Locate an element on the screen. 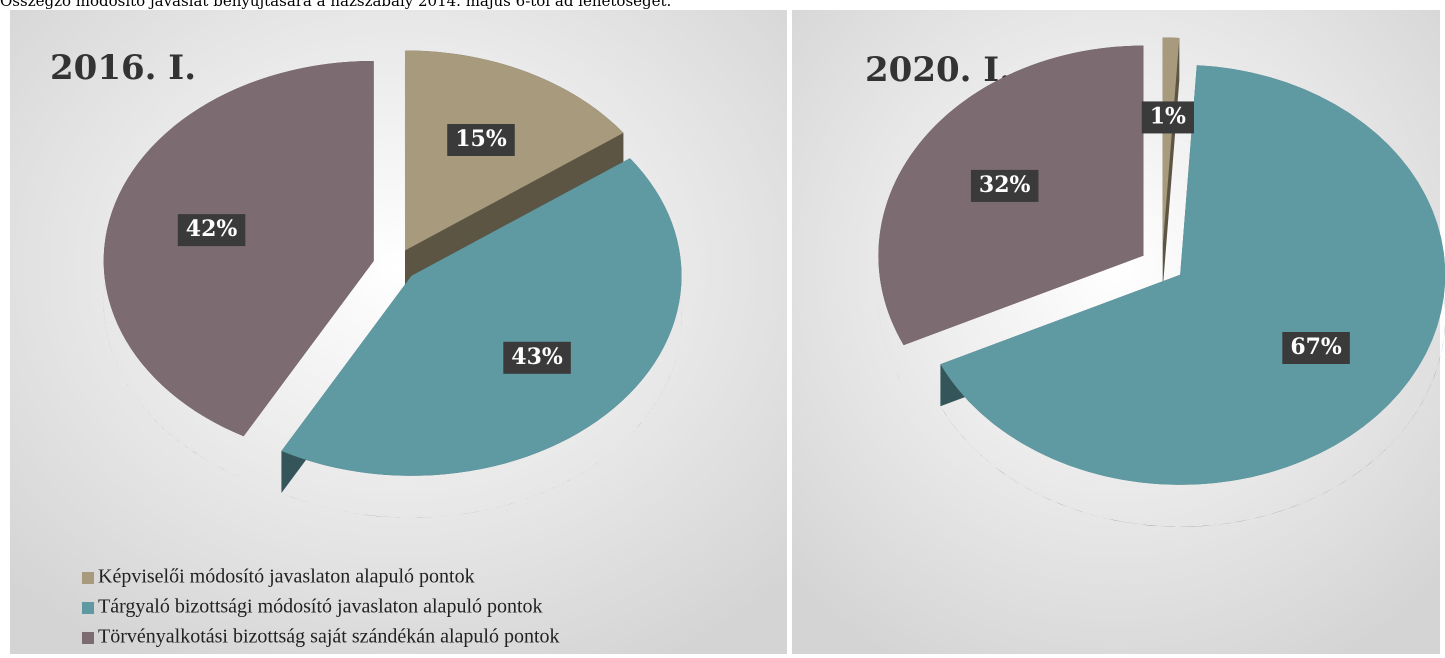 The width and height of the screenshot is (1445, 658). value-label-text: 15% is located at coordinates (481, 139).